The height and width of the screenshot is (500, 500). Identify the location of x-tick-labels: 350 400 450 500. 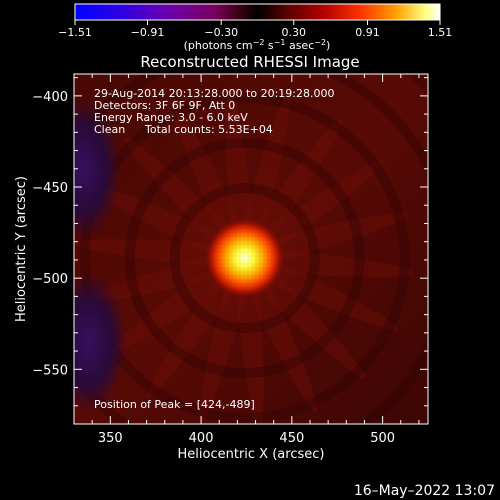
(246, 438).